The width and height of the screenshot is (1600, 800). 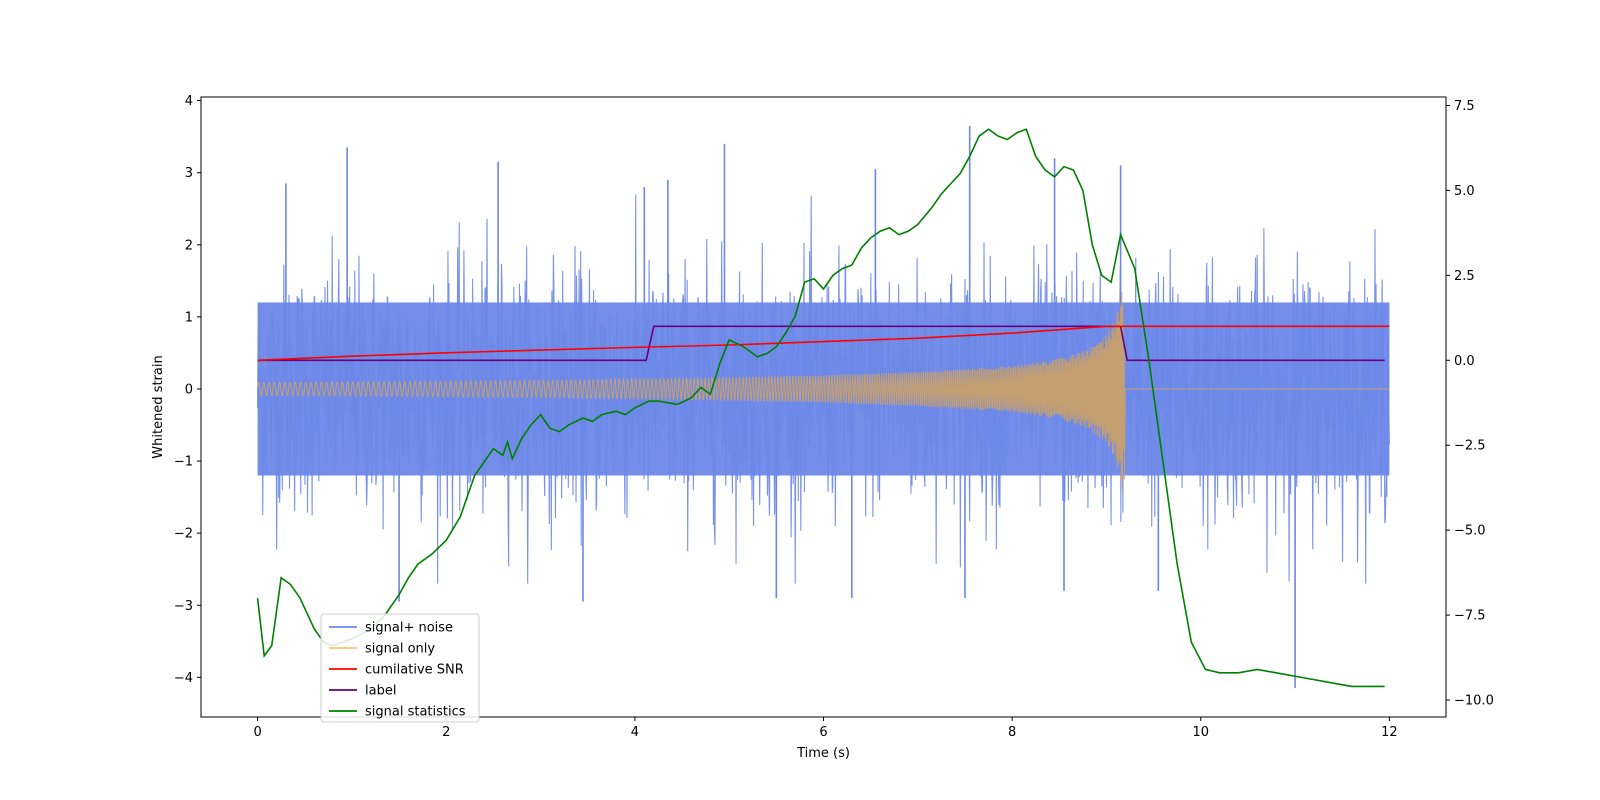 I want to click on x-axis-label: Time (s), so click(x=823, y=753).